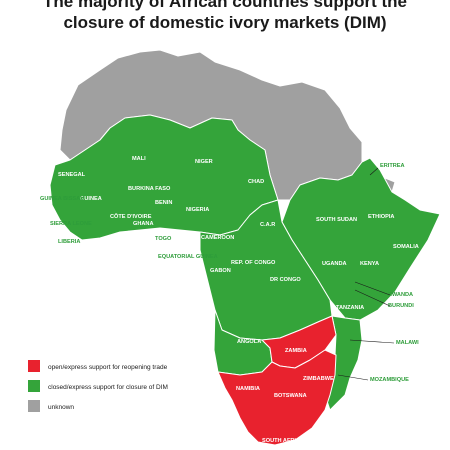 Image resolution: width=450 pixels, height=450 pixels. I want to click on label-somalia: SOMALIA, so click(406, 247).